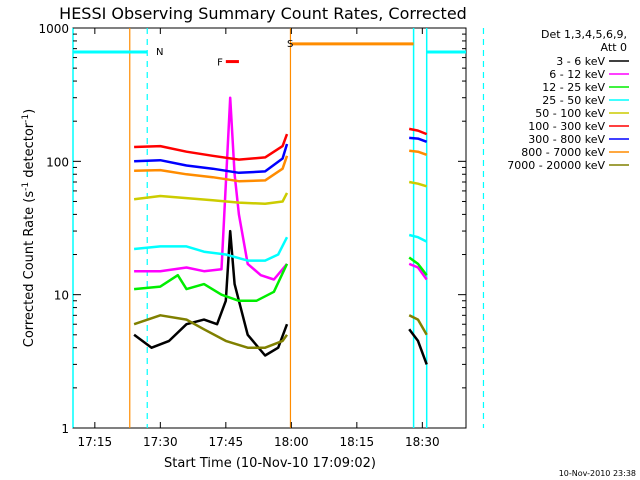  Describe the element at coordinates (95, 442) in the screenshot. I see `x-tick-label-0: 17:15` at that location.